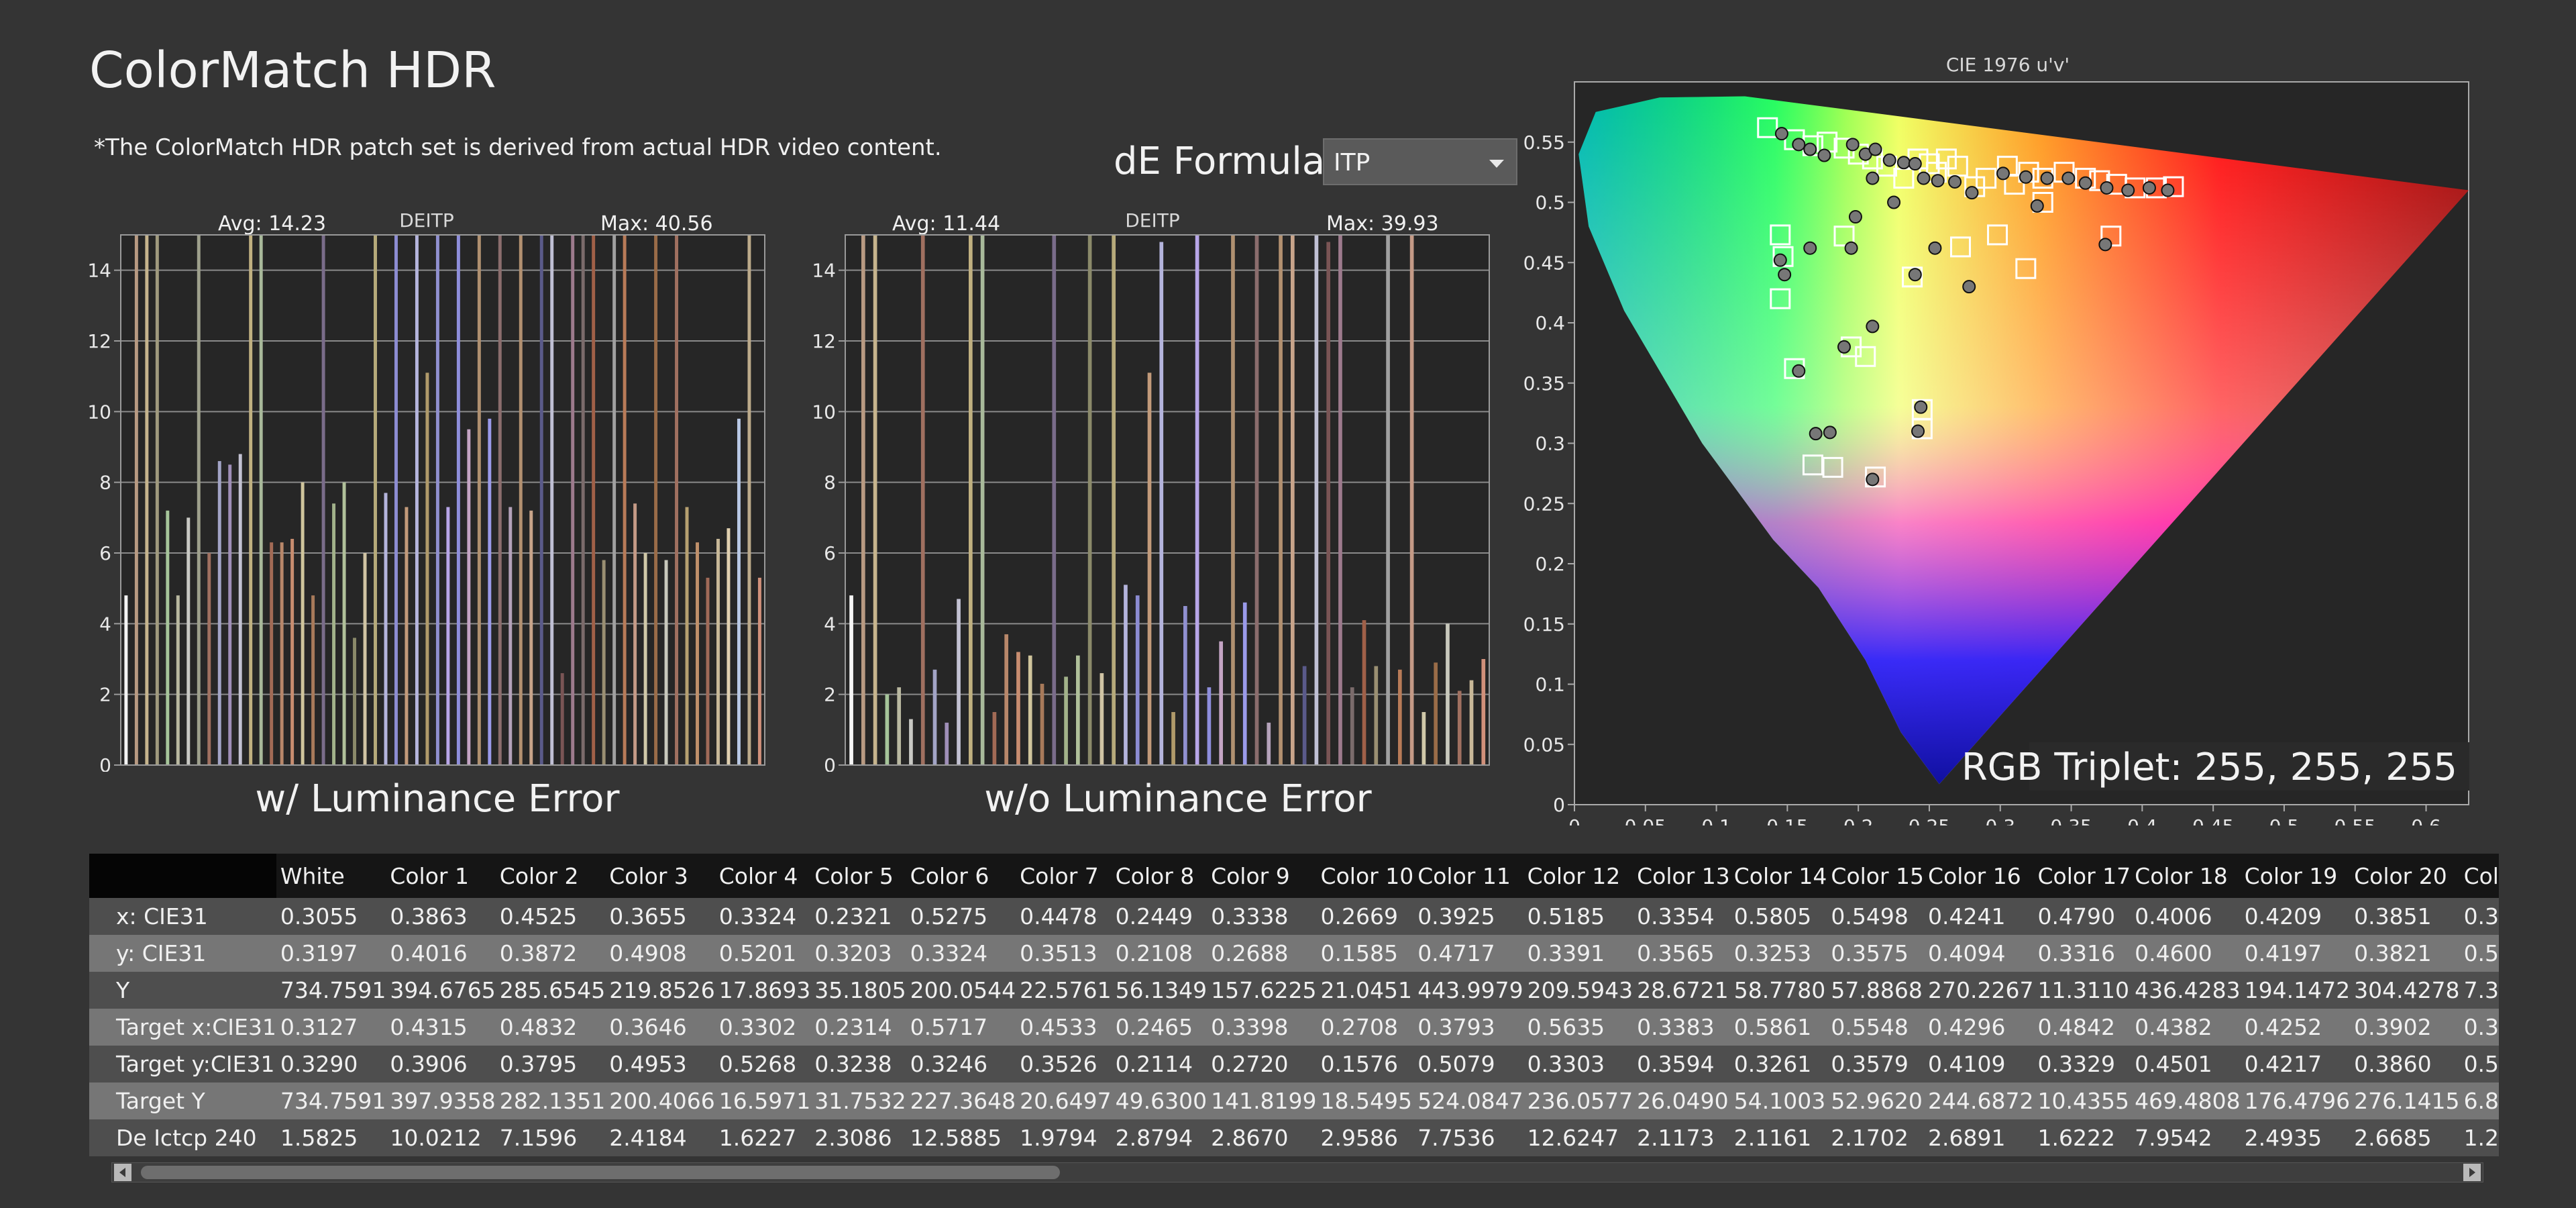 This screenshot has height=1208, width=2576. I want to click on table-cell: 0.4478, so click(1064, 916).